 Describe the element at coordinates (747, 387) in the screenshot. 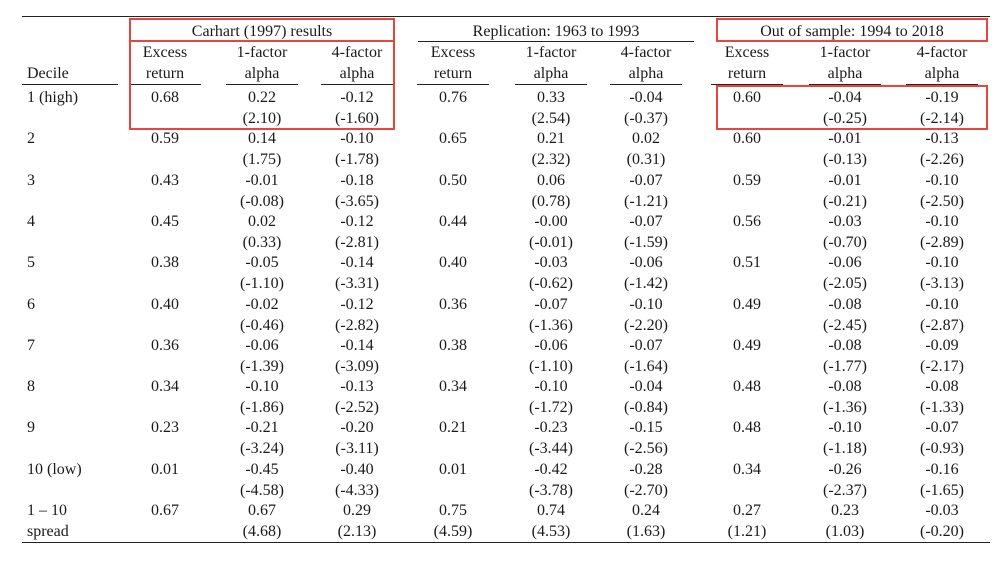

I see `coefficient-cell: 0.48` at that location.